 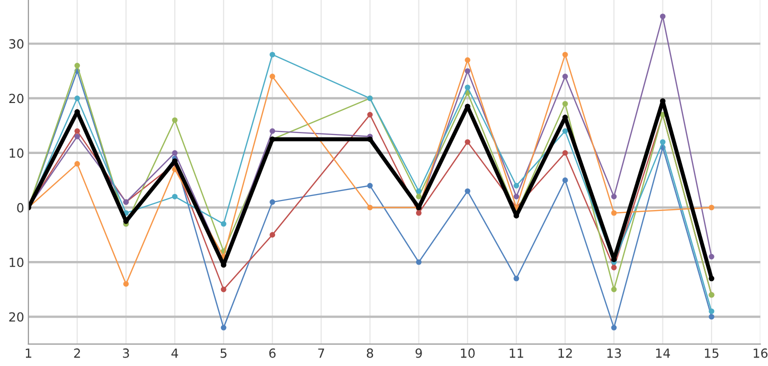 I want to click on x-tick-label: 15, so click(x=711, y=353).